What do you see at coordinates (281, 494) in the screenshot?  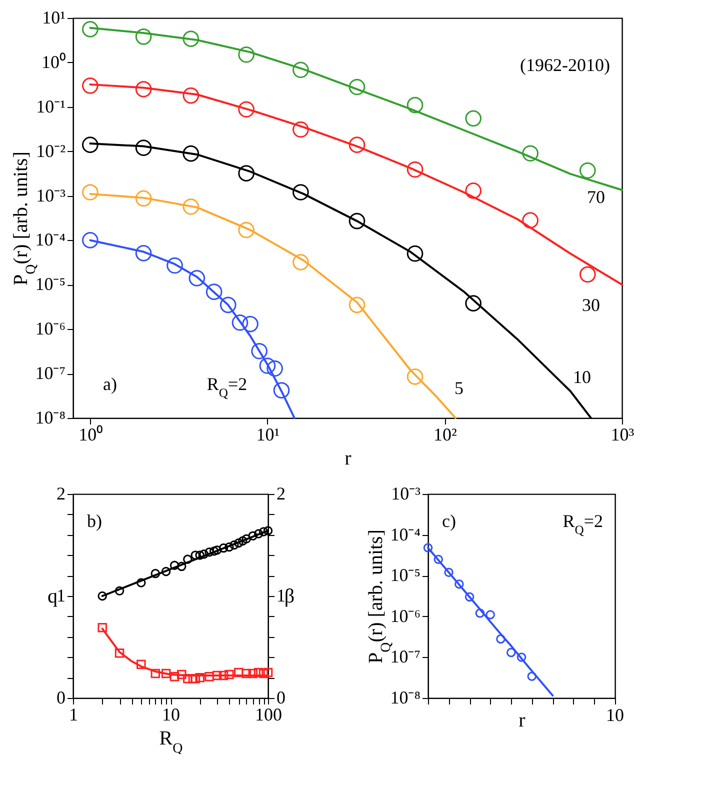 I see `y2-tick-label: 2` at bounding box center [281, 494].